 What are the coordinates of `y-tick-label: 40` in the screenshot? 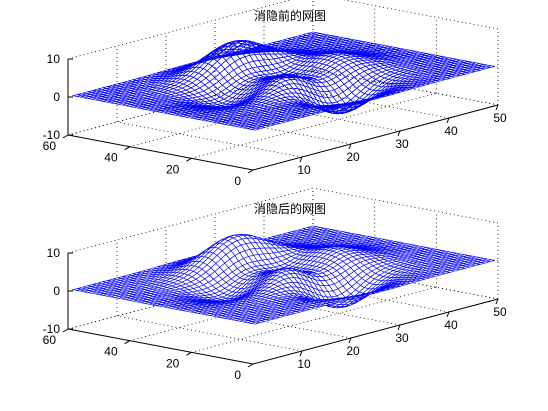 It's located at (111, 158).